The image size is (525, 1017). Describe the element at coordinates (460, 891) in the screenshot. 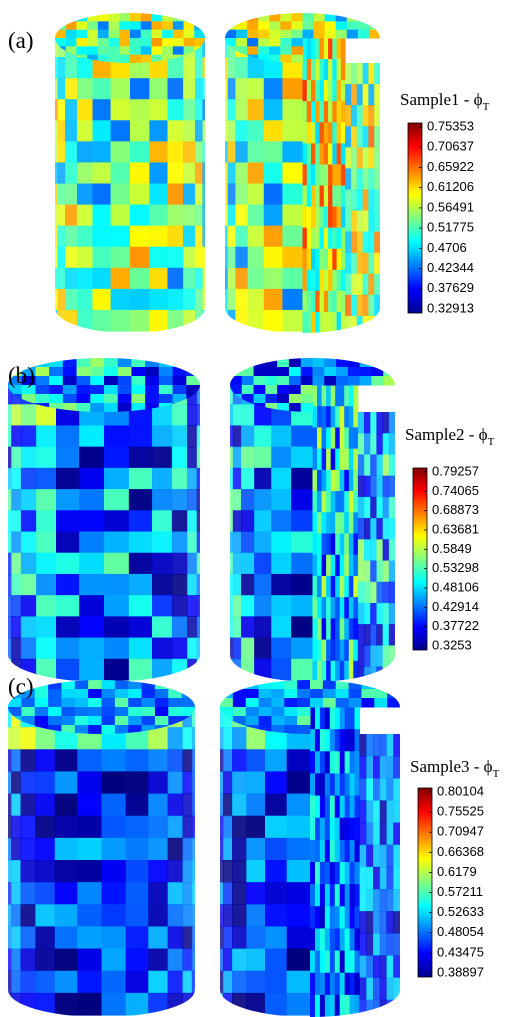

I see `colorbar-tick-label: 0.57211` at that location.